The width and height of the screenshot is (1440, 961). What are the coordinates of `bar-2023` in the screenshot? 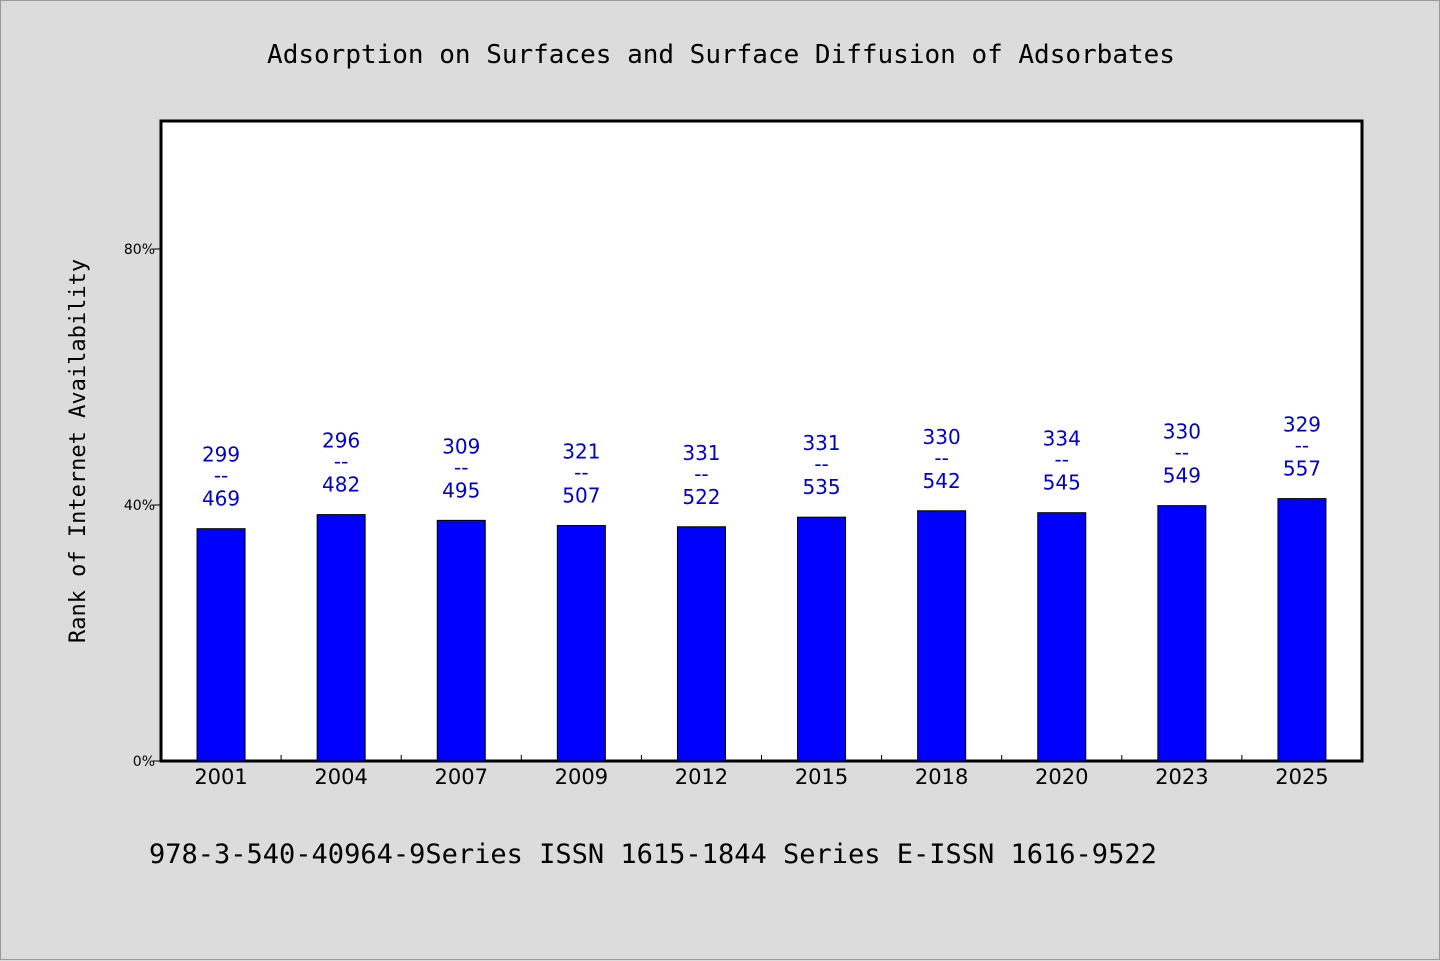 It's located at (1182, 633).